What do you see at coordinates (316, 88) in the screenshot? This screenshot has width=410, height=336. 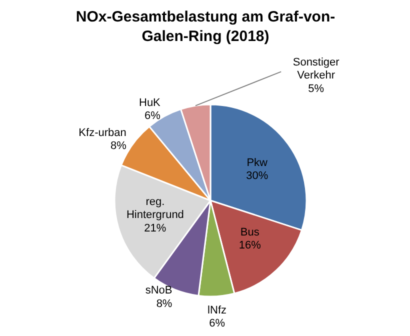 I see `data-label: 5%` at bounding box center [316, 88].